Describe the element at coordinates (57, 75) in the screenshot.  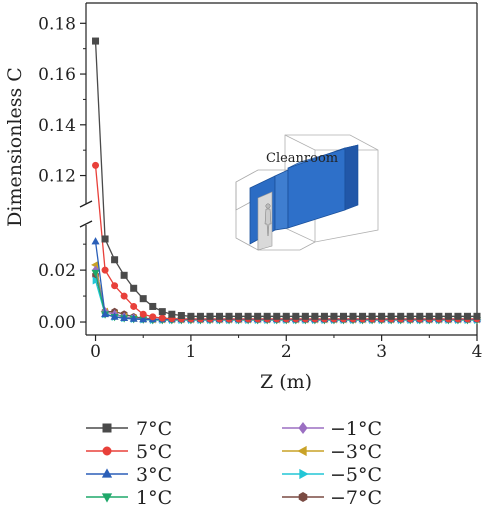
I see `y-tick-label: 0.16` at that location.